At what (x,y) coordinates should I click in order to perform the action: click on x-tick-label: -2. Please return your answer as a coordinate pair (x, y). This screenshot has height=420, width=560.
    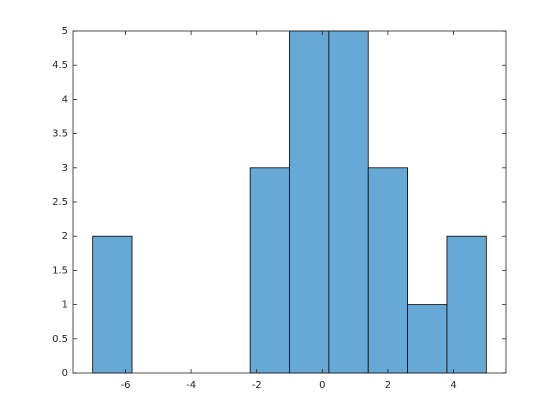
    Looking at the image, I should click on (257, 385).